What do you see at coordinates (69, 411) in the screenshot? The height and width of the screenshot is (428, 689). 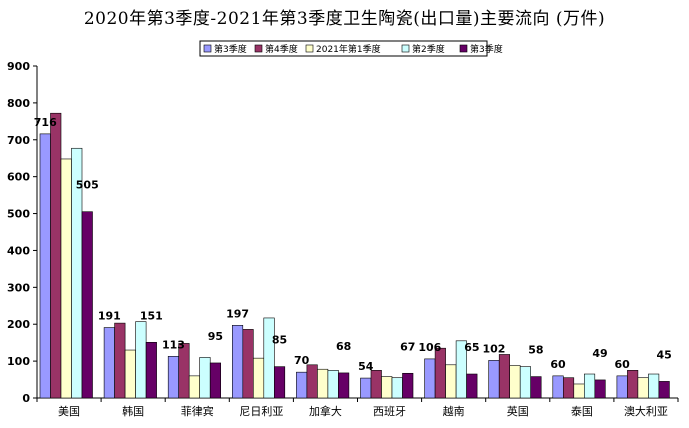 I see `x-tick-label: 美国` at bounding box center [69, 411].